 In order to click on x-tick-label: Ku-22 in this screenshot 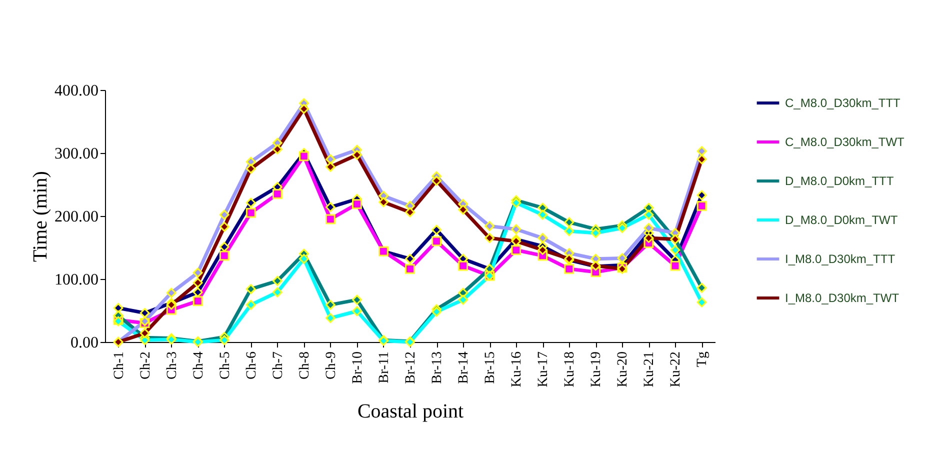, I will do `click(676, 370)`.